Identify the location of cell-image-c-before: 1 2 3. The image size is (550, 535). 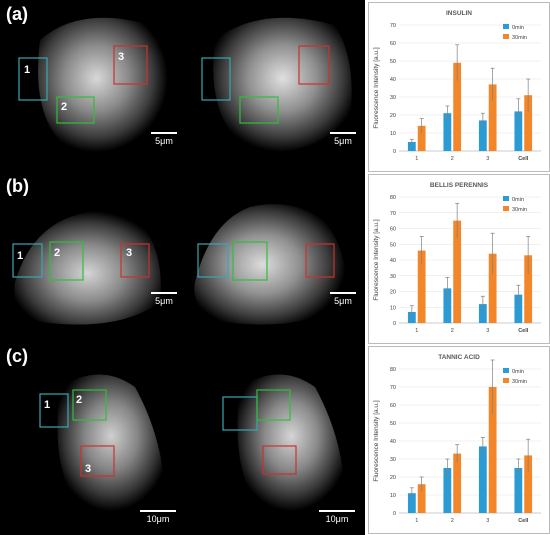
(102, 442).